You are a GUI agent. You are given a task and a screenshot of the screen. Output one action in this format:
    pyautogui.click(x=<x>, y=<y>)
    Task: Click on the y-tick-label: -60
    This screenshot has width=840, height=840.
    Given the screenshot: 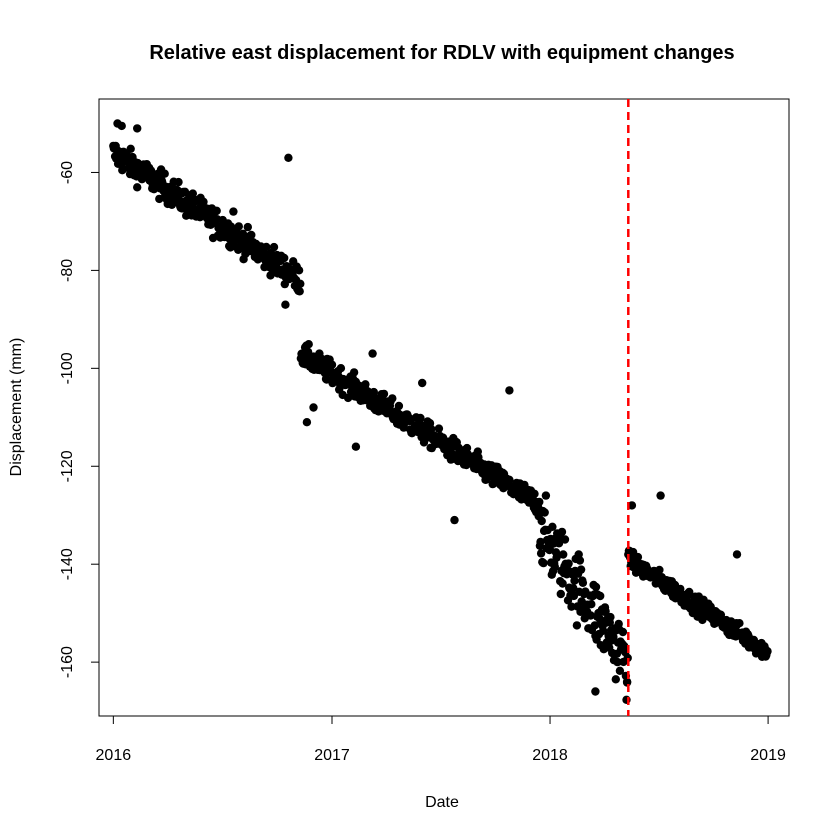 What is the action you would take?
    pyautogui.click(x=67, y=172)
    